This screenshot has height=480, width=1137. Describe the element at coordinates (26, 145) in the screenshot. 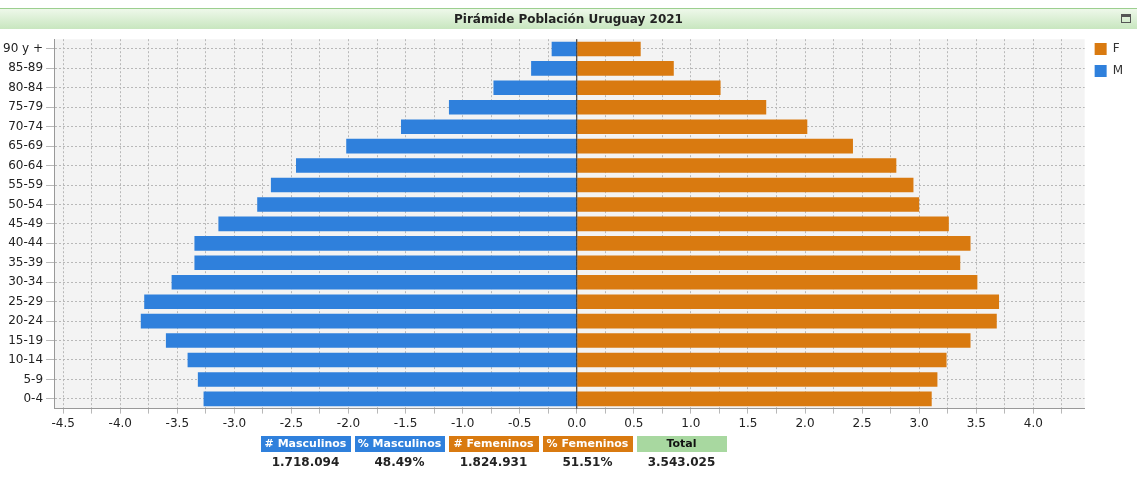

I see `y-tick-label: 65-69` at that location.